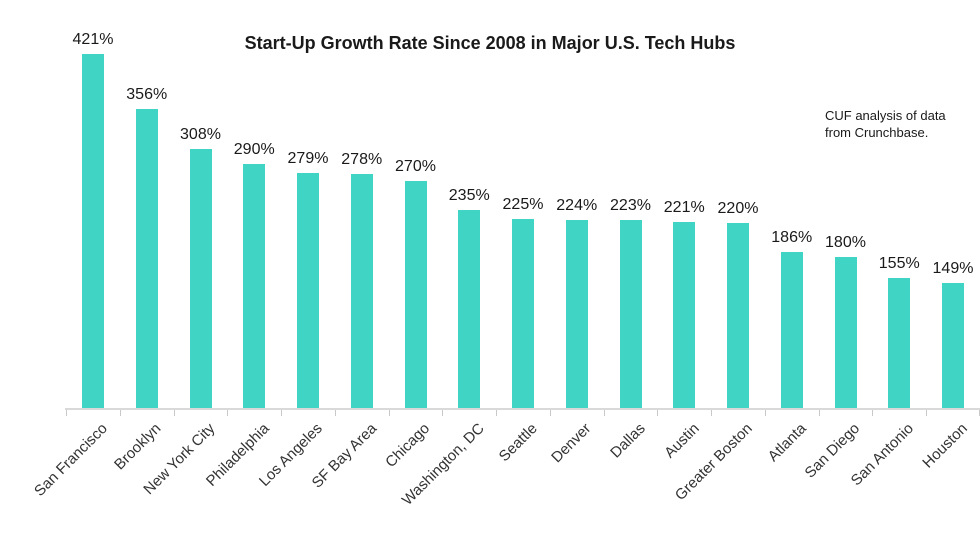 The image size is (980, 556). I want to click on bar-value-label: 279%, so click(308, 158).